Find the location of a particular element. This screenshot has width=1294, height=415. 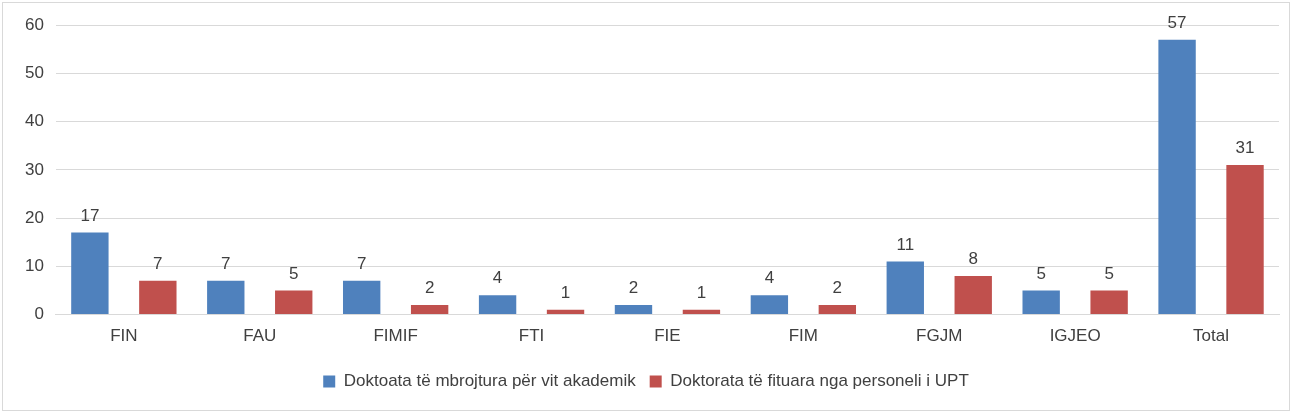

y-tick-label: 20 is located at coordinates (34, 217).